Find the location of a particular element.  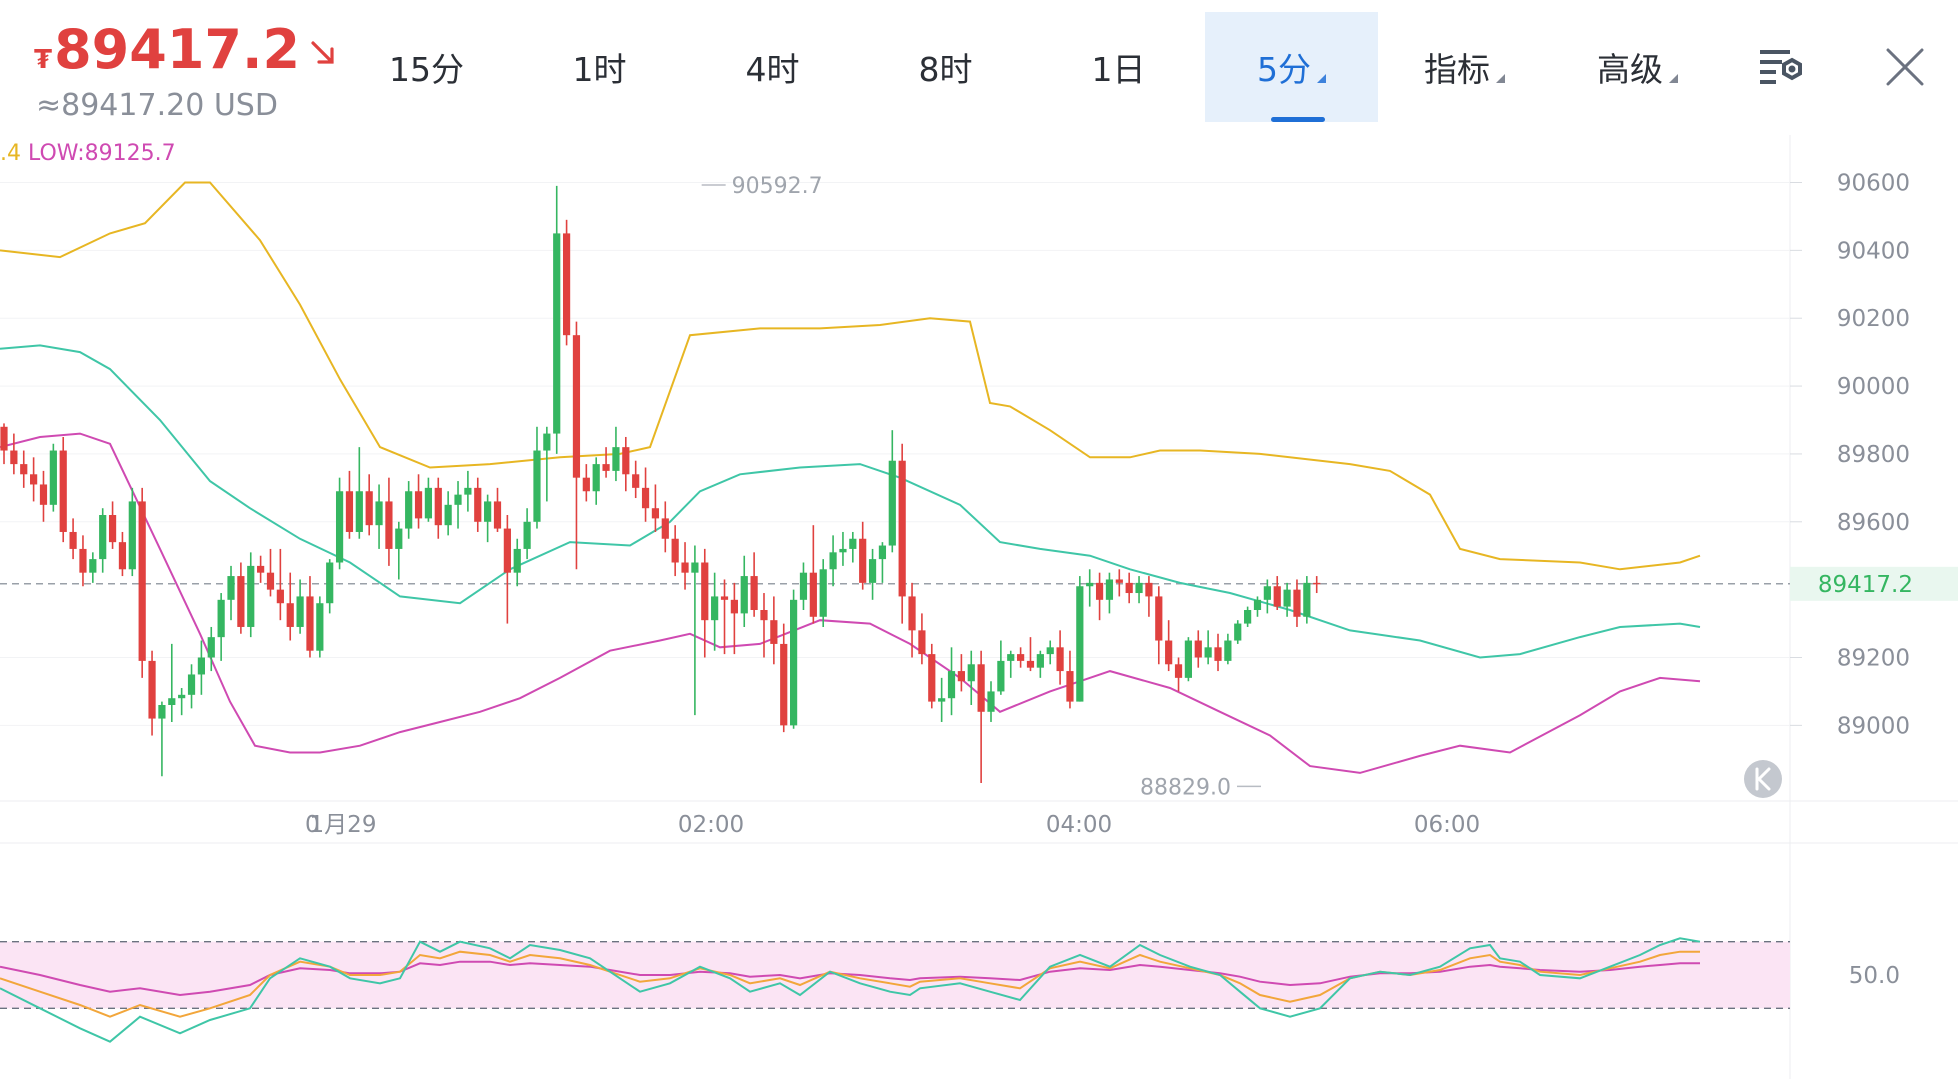

tab-5m: 5分 is located at coordinates (1291, 67).